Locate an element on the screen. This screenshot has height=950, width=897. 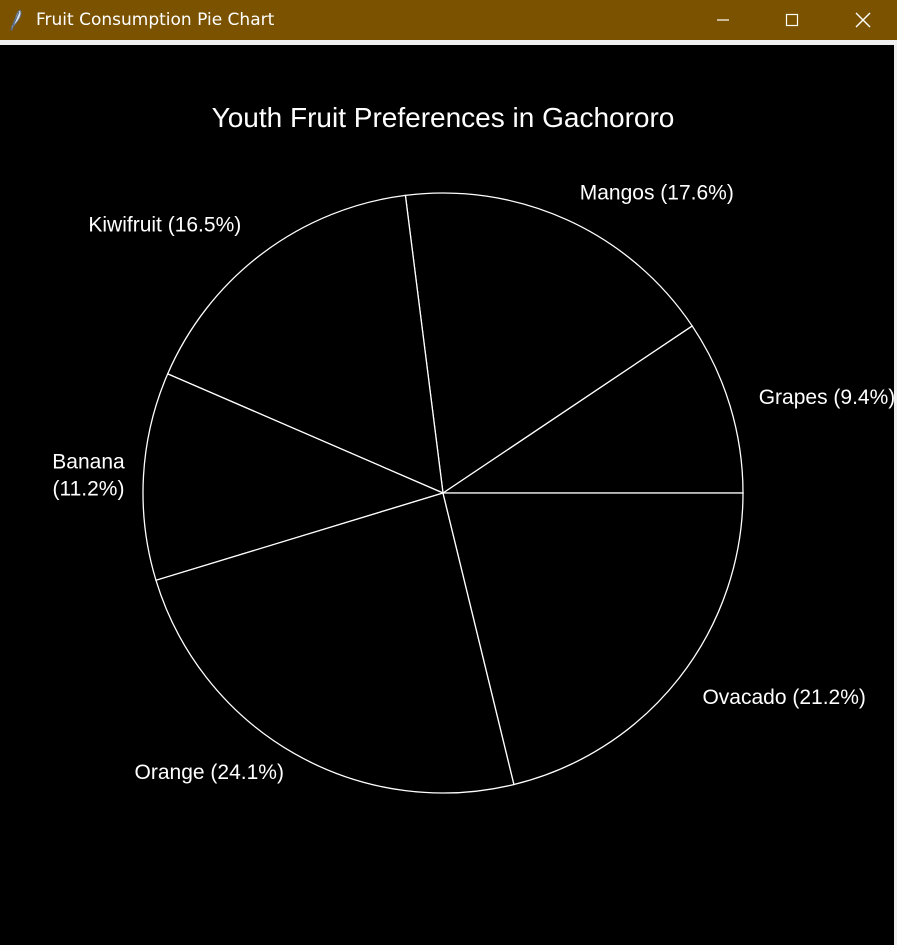
chart-title: Youth Fruit Preferences in Gachororo is located at coordinates (443, 117).